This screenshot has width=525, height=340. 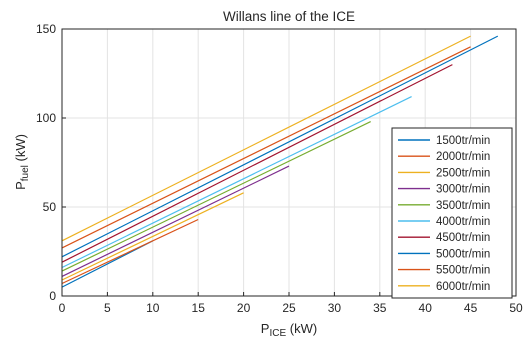 I want to click on x-axis-label: PICE (kW), so click(x=289, y=330).